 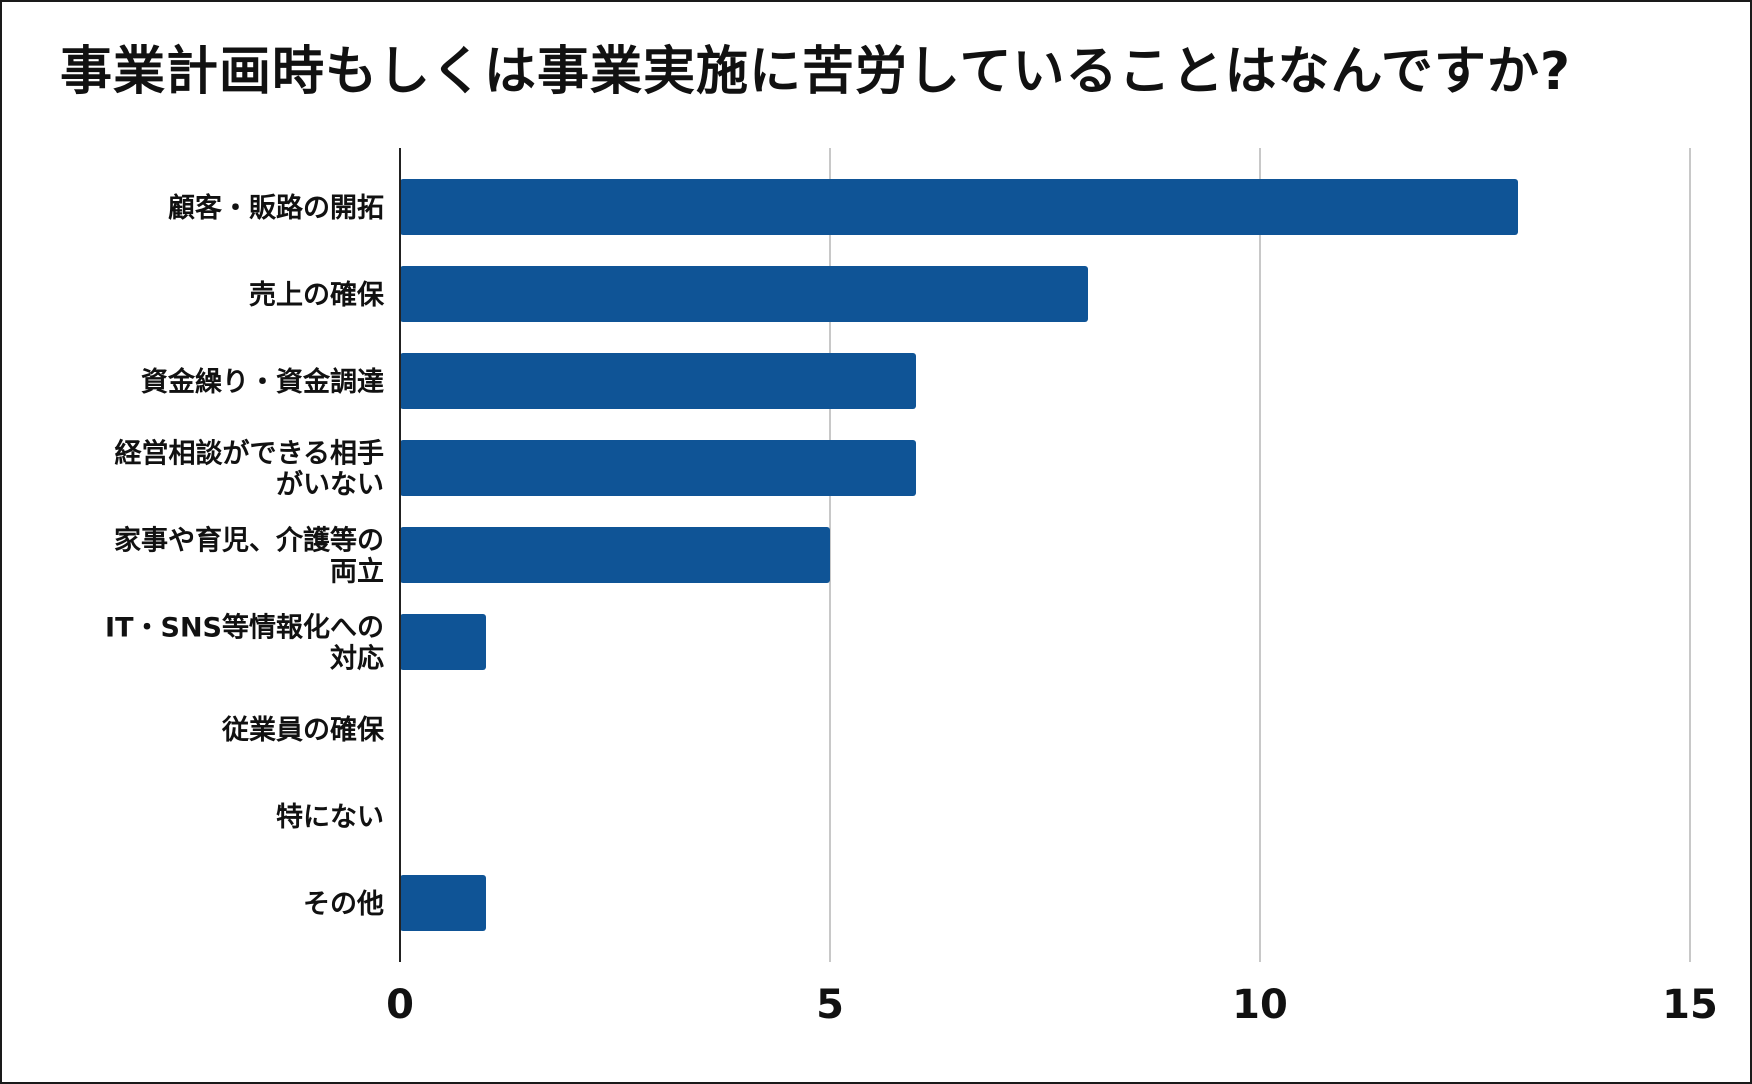 I want to click on category-label: 売上の確保, so click(x=317, y=295).